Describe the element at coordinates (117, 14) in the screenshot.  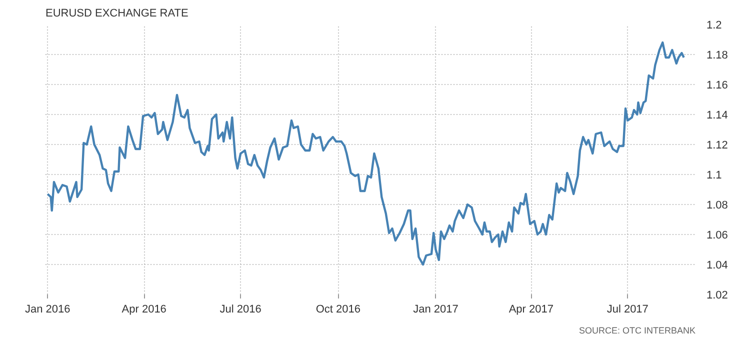
I see `chart-title: EURUSD EXCHANGE RATE` at that location.